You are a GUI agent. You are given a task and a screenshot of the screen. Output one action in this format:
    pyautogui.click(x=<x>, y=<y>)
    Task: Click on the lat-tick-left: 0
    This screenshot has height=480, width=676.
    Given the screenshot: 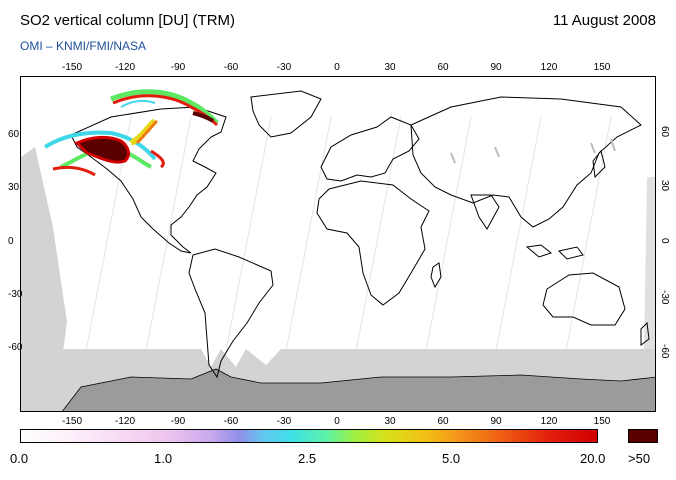 What is the action you would take?
    pyautogui.click(x=11, y=241)
    